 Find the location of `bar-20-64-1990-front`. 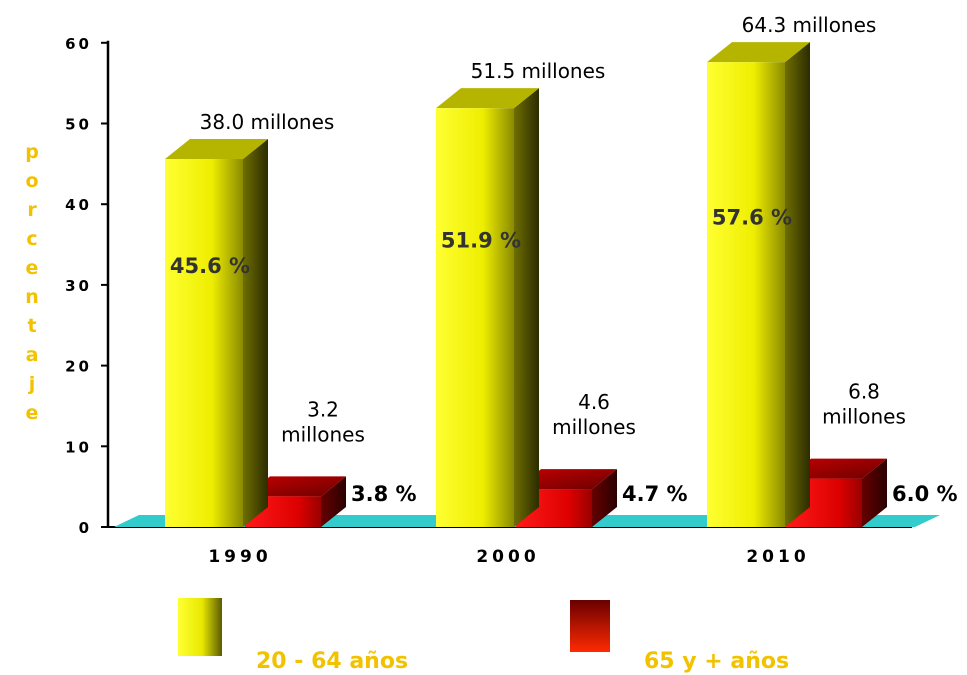

bar-20-64-1990-front is located at coordinates (204, 343).